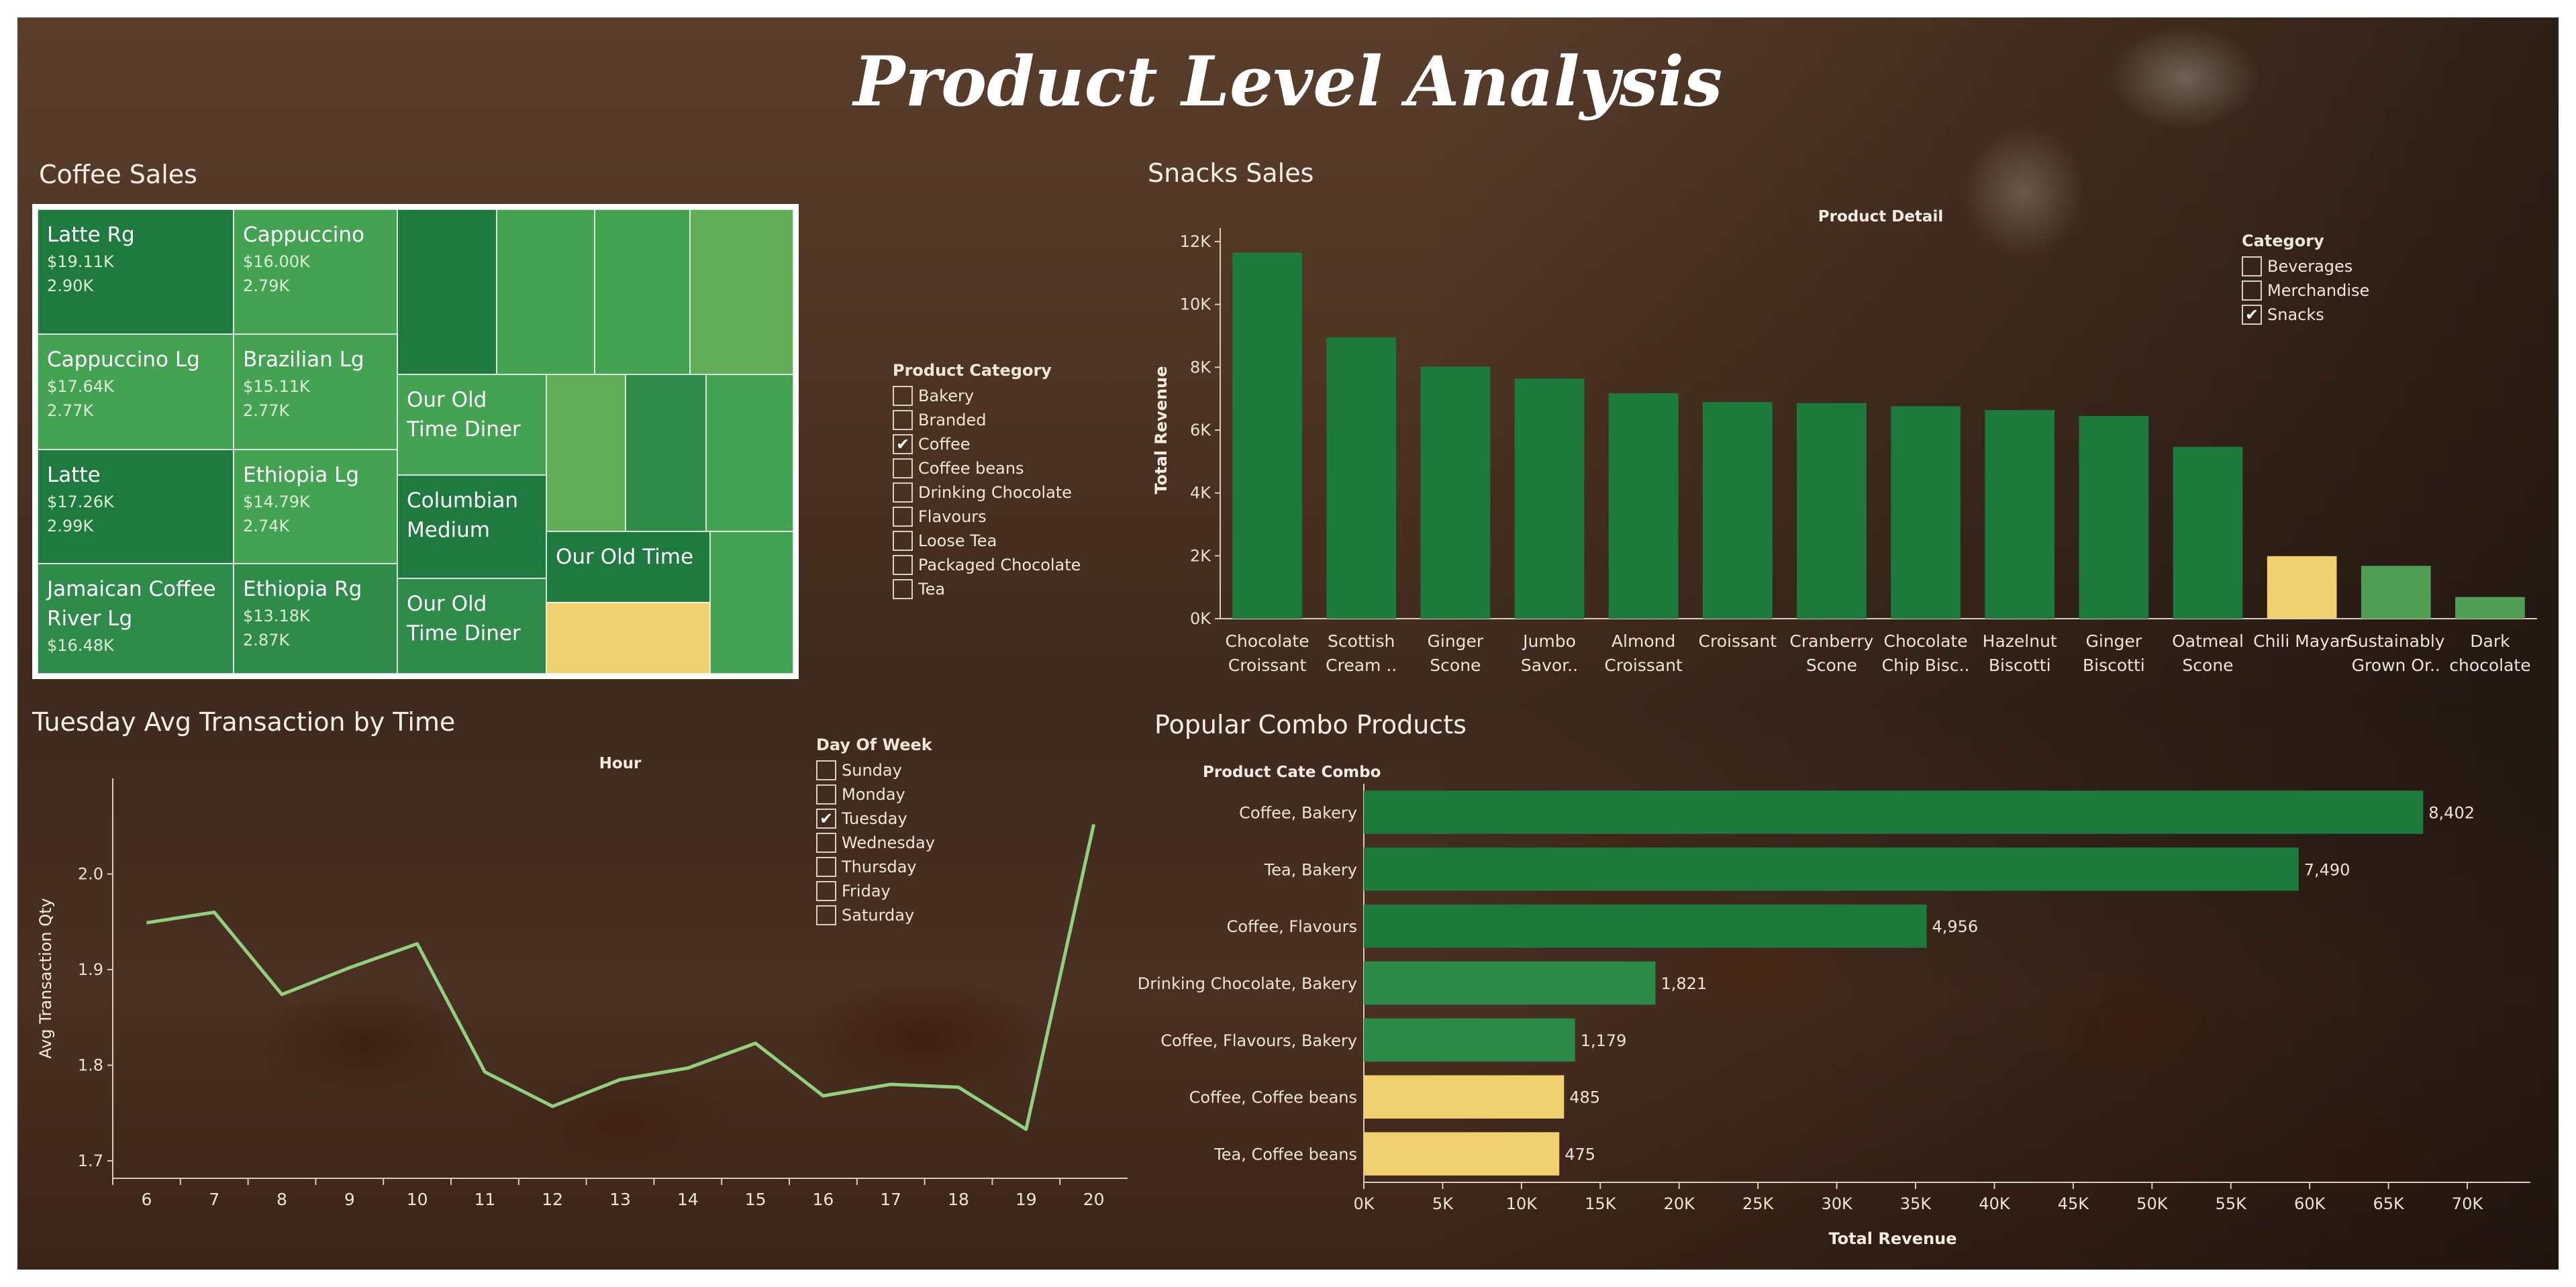 This screenshot has height=1287, width=2576. I want to click on product-category-option-drinking-chocolate: Drinking Chocolate, so click(987, 493).